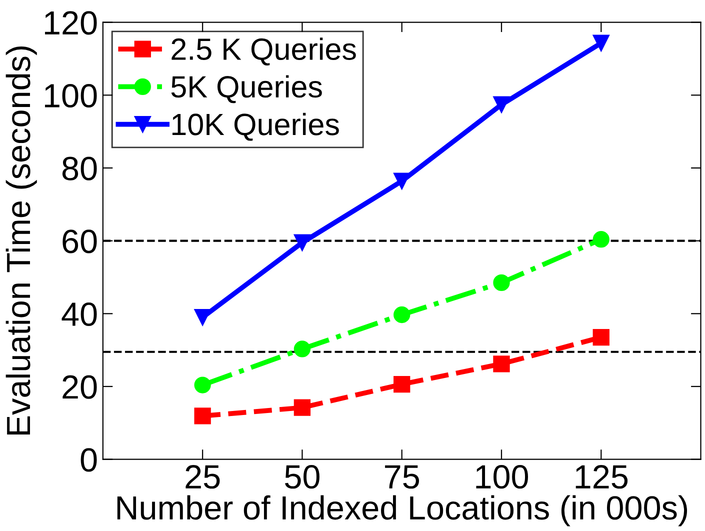  Describe the element at coordinates (602, 477) in the screenshot. I see `x-tick-label: 125` at that location.